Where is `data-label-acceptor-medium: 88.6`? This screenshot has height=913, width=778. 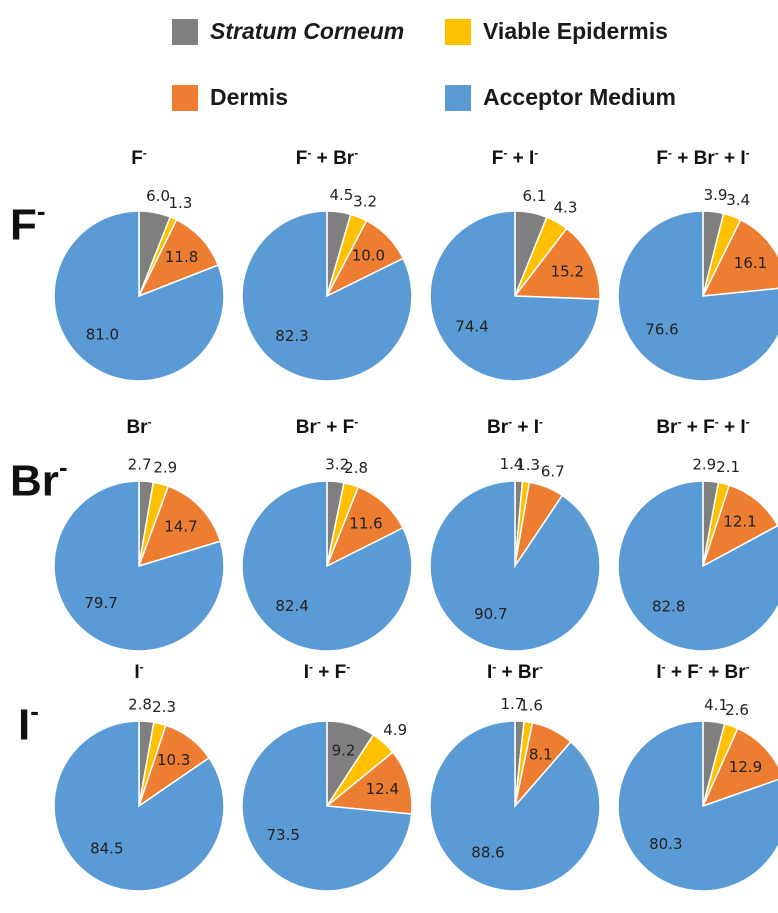
data-label-acceptor-medium: 88.6 is located at coordinates (487, 852).